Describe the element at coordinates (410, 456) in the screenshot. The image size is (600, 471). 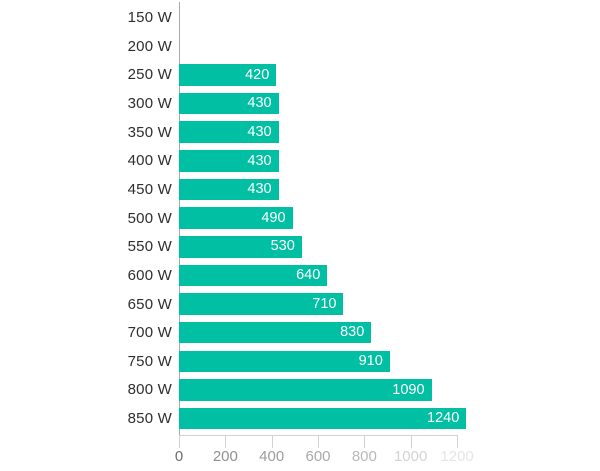
I see `x-axis-tick-label: 1000` at that location.